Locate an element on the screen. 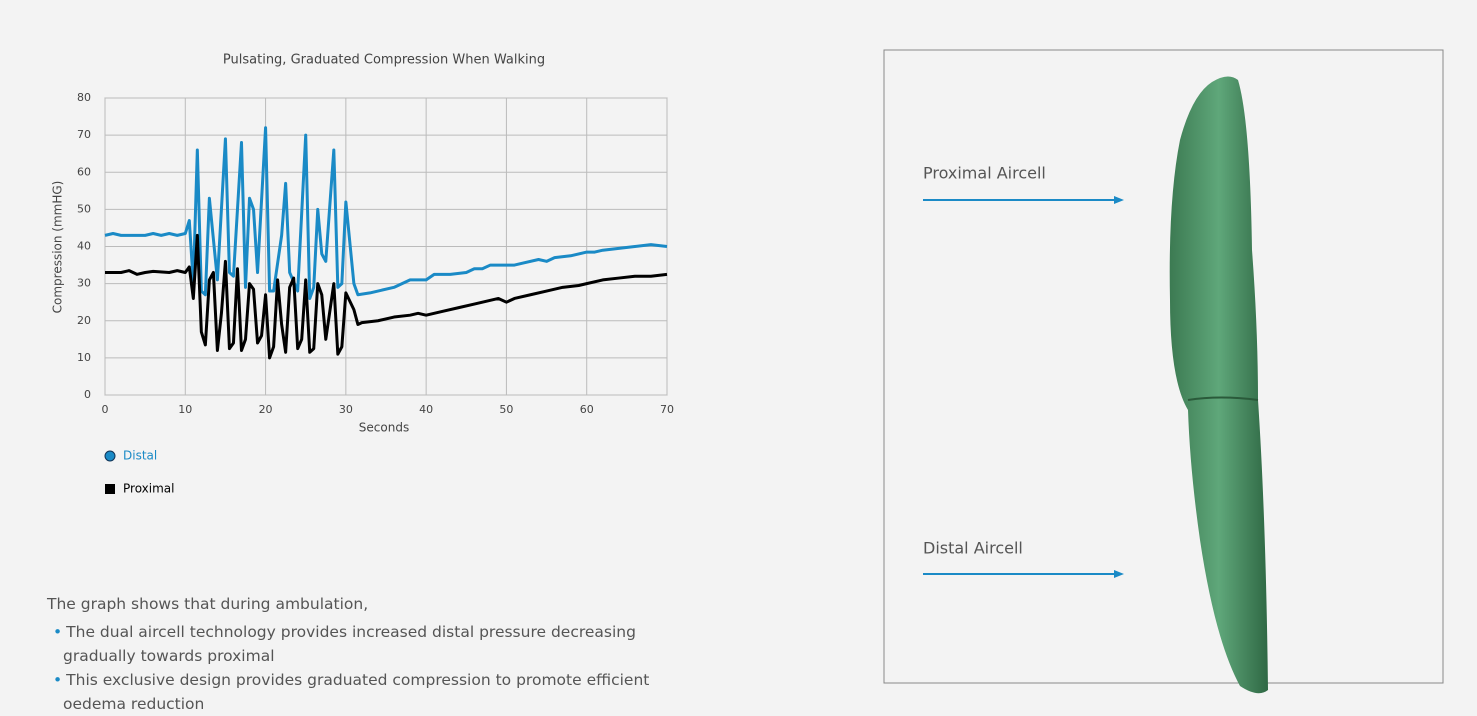  x-tick-label: 20 is located at coordinates (266, 409).